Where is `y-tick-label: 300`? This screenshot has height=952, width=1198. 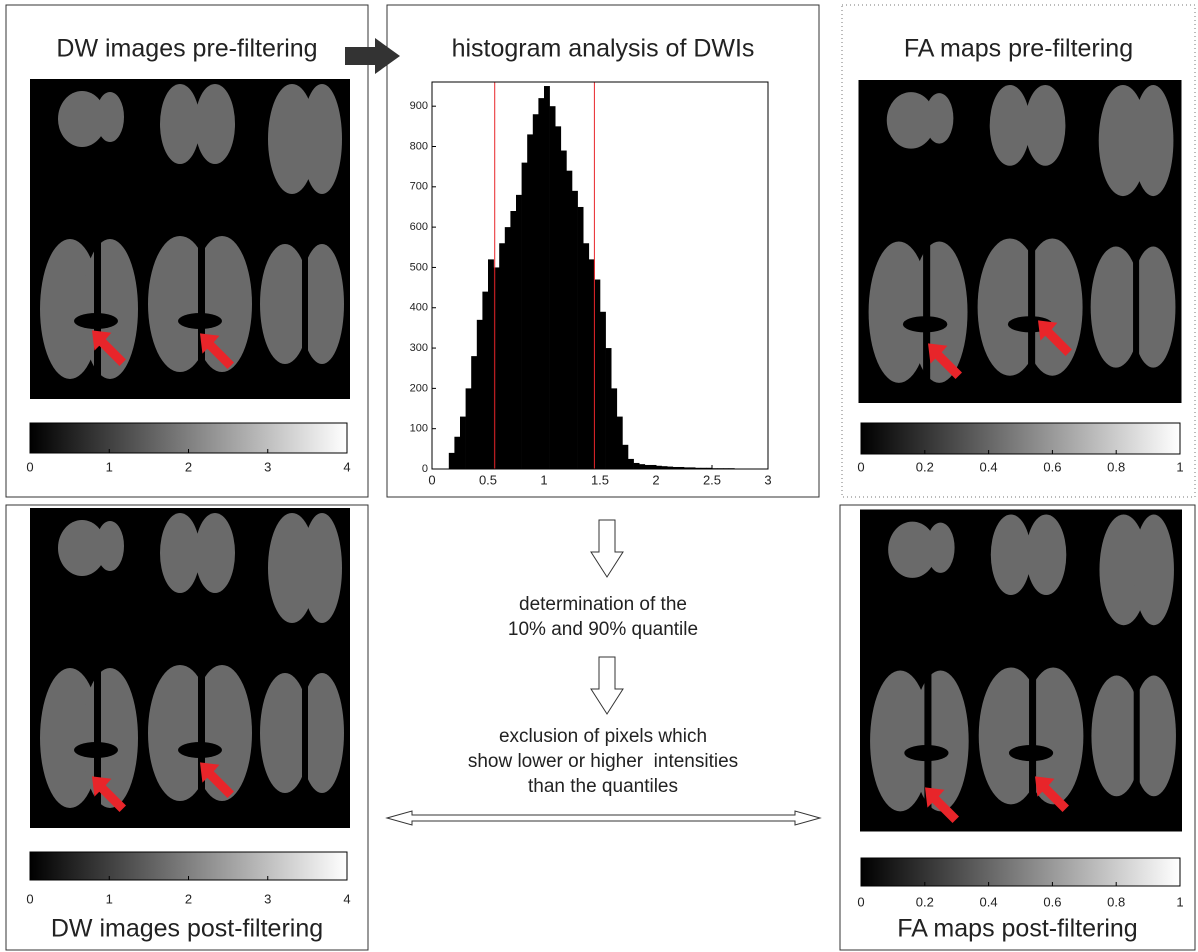
y-tick-label: 300 is located at coordinates (419, 348).